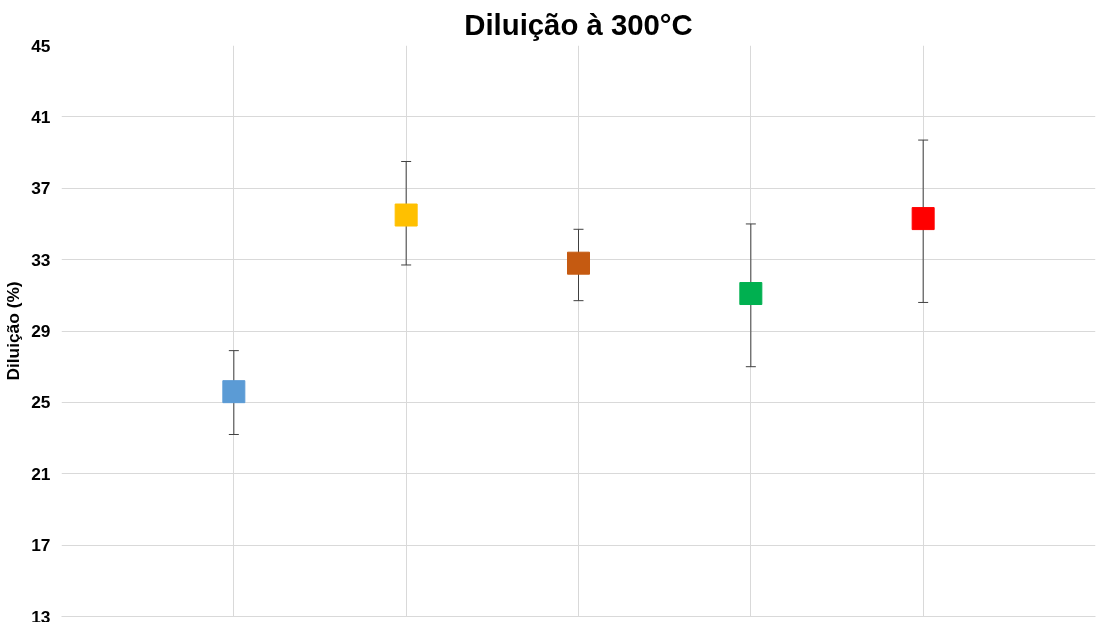 The height and width of the screenshot is (627, 1105). Describe the element at coordinates (41, 473) in the screenshot. I see `y-tick-label: 21` at that location.